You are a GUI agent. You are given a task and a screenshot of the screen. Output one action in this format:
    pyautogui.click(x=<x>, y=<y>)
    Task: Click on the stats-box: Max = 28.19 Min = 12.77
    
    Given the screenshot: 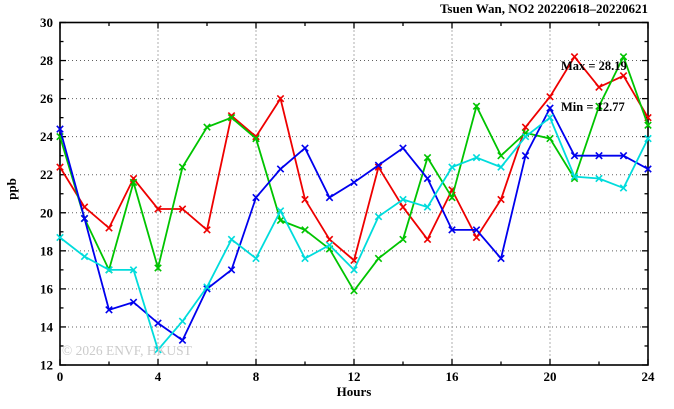 What is the action you would take?
    pyautogui.click(x=594, y=87)
    